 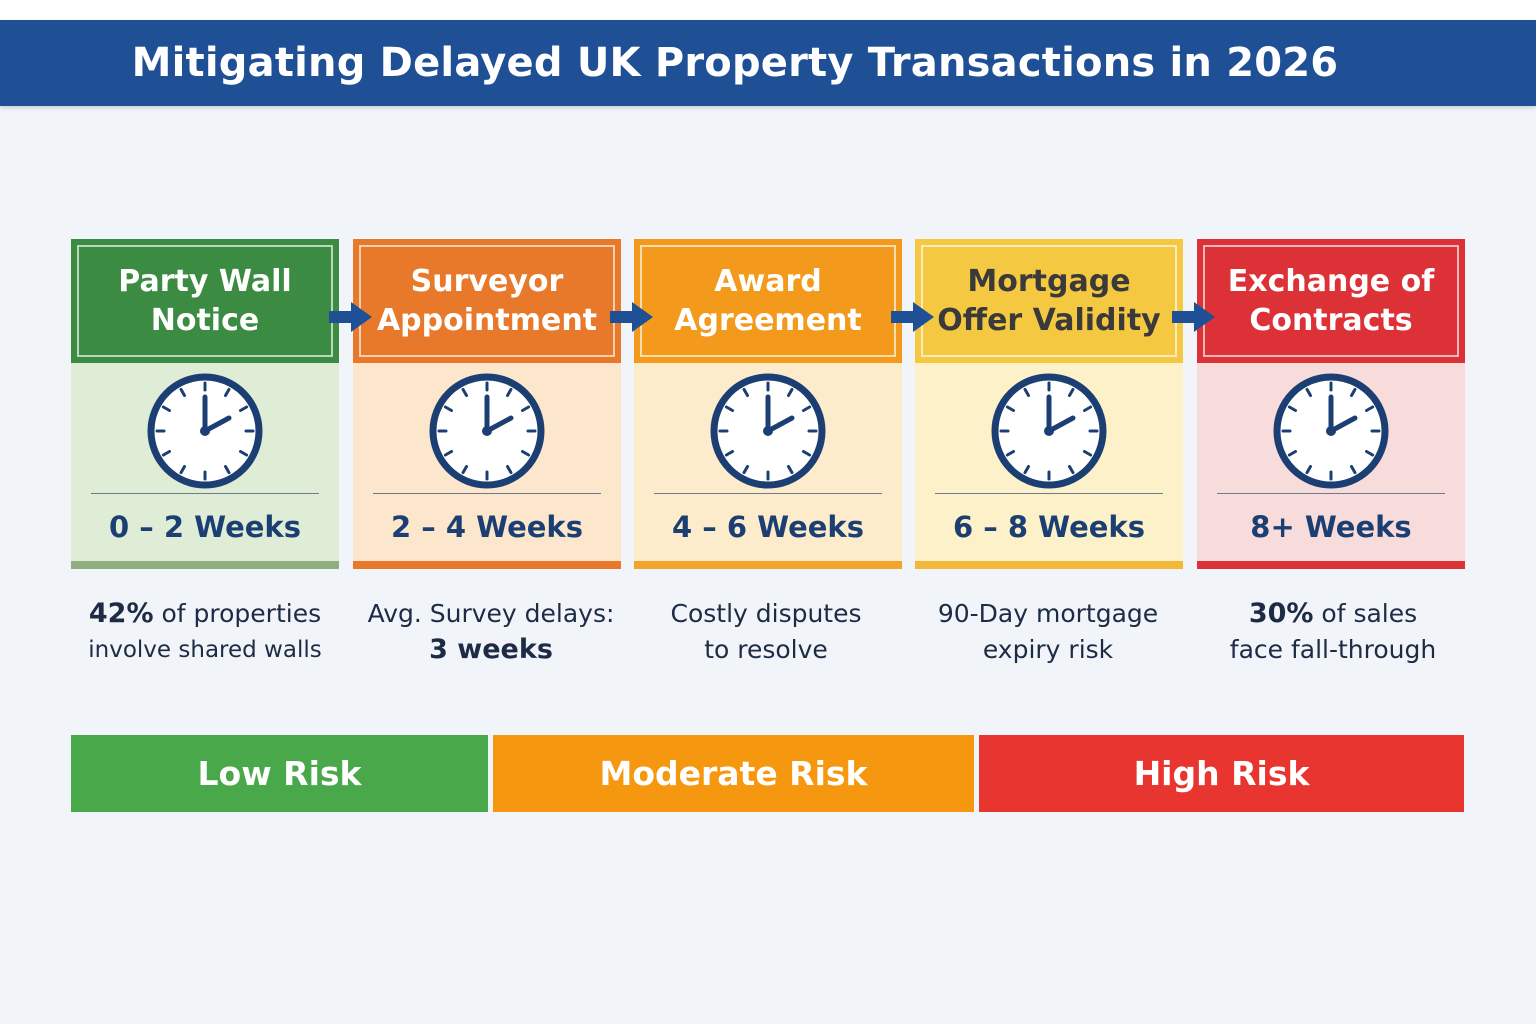 I want to click on note-text: 90-Day mortgage, so click(x=1048, y=613).